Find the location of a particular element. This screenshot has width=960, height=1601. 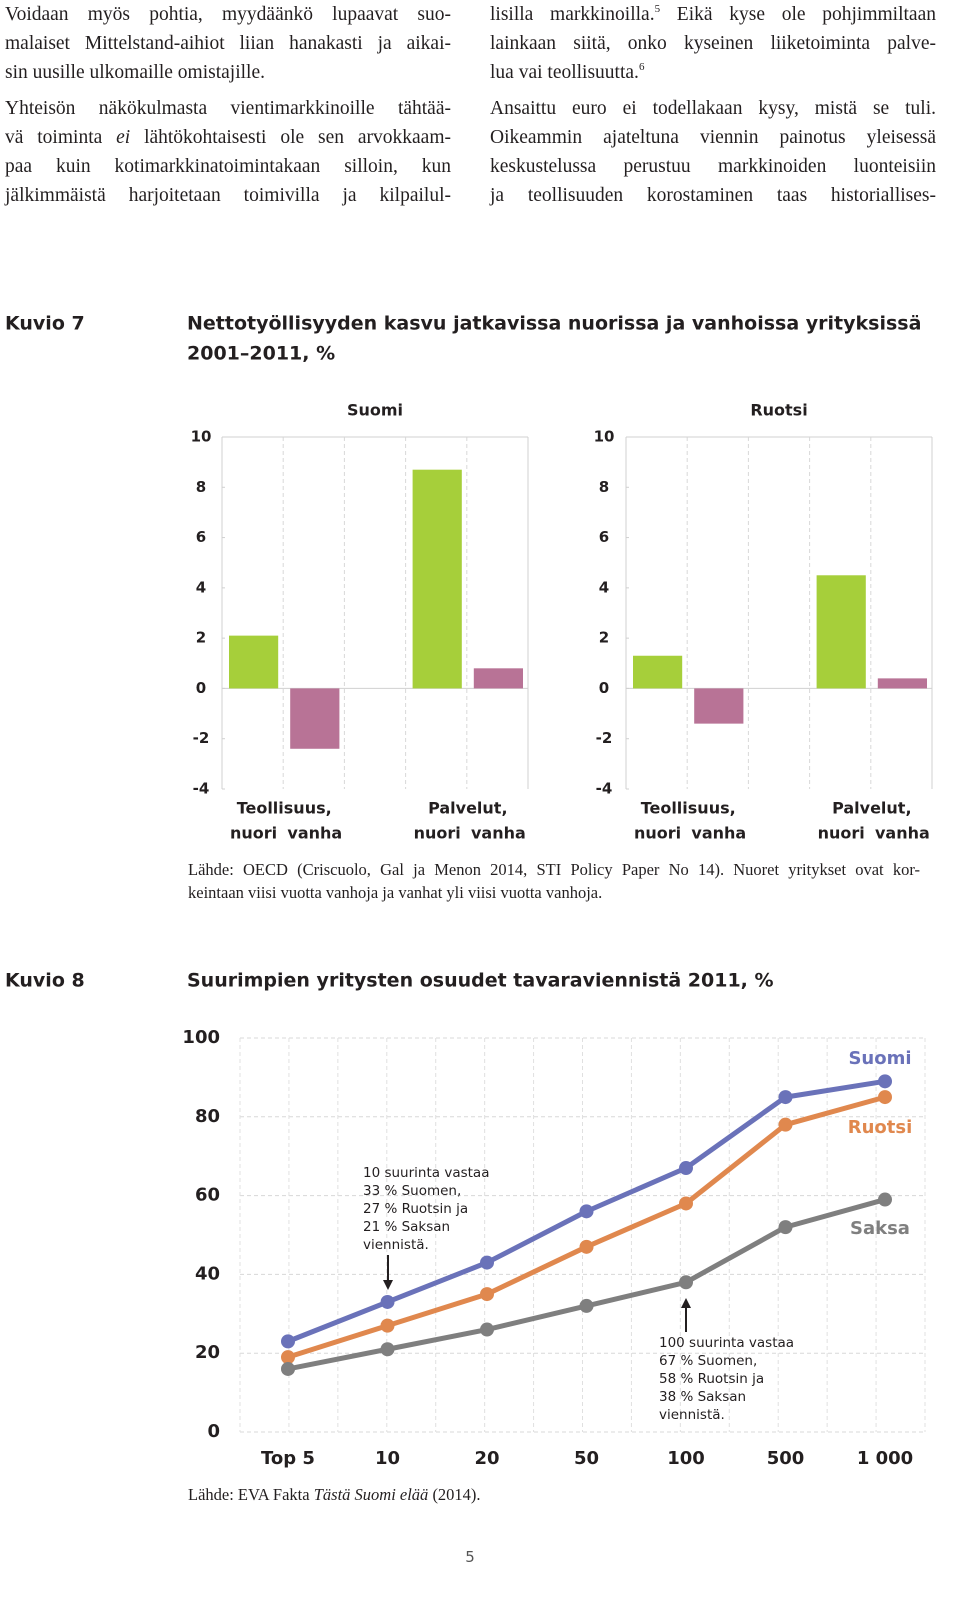

text-run: ei is located at coordinates (123, 137).